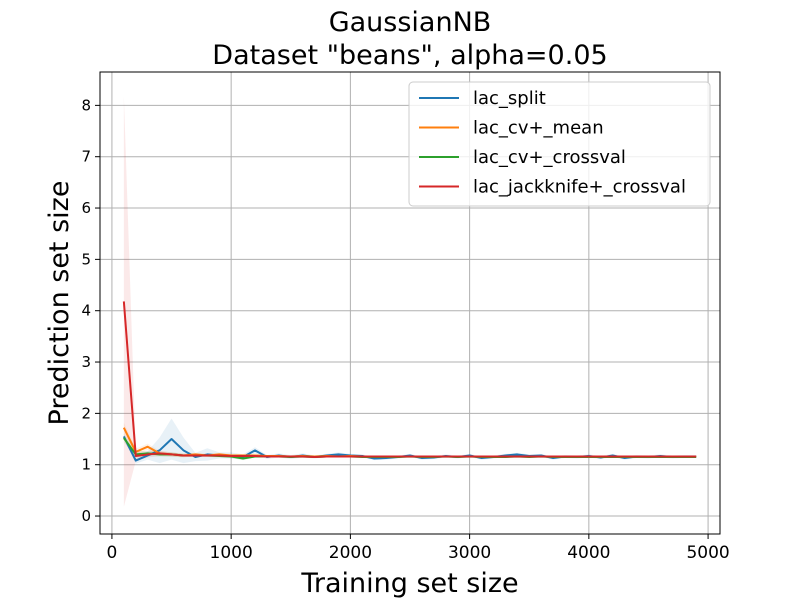 This screenshot has width=800, height=600. Describe the element at coordinates (588, 553) in the screenshot. I see `x-tick-label: 4000` at that location.